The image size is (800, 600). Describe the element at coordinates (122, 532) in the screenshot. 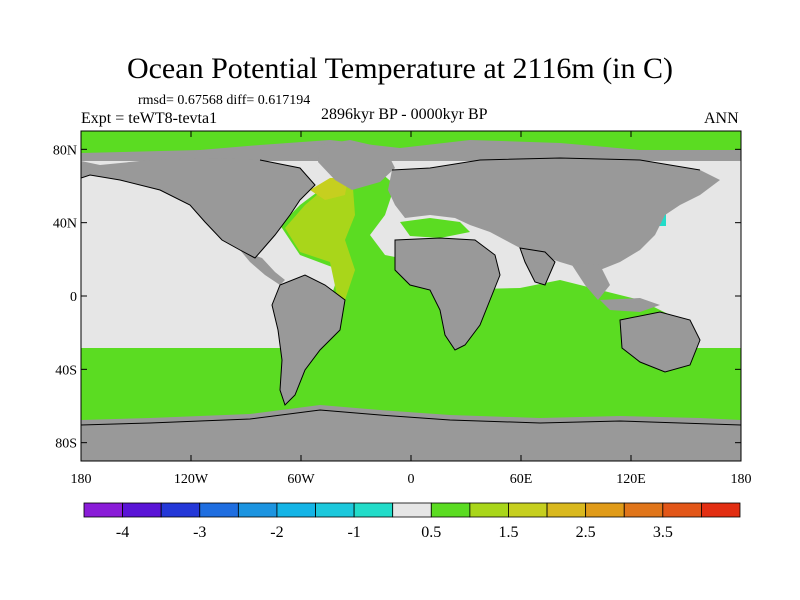

I see `colorbar-label: -4` at that location.